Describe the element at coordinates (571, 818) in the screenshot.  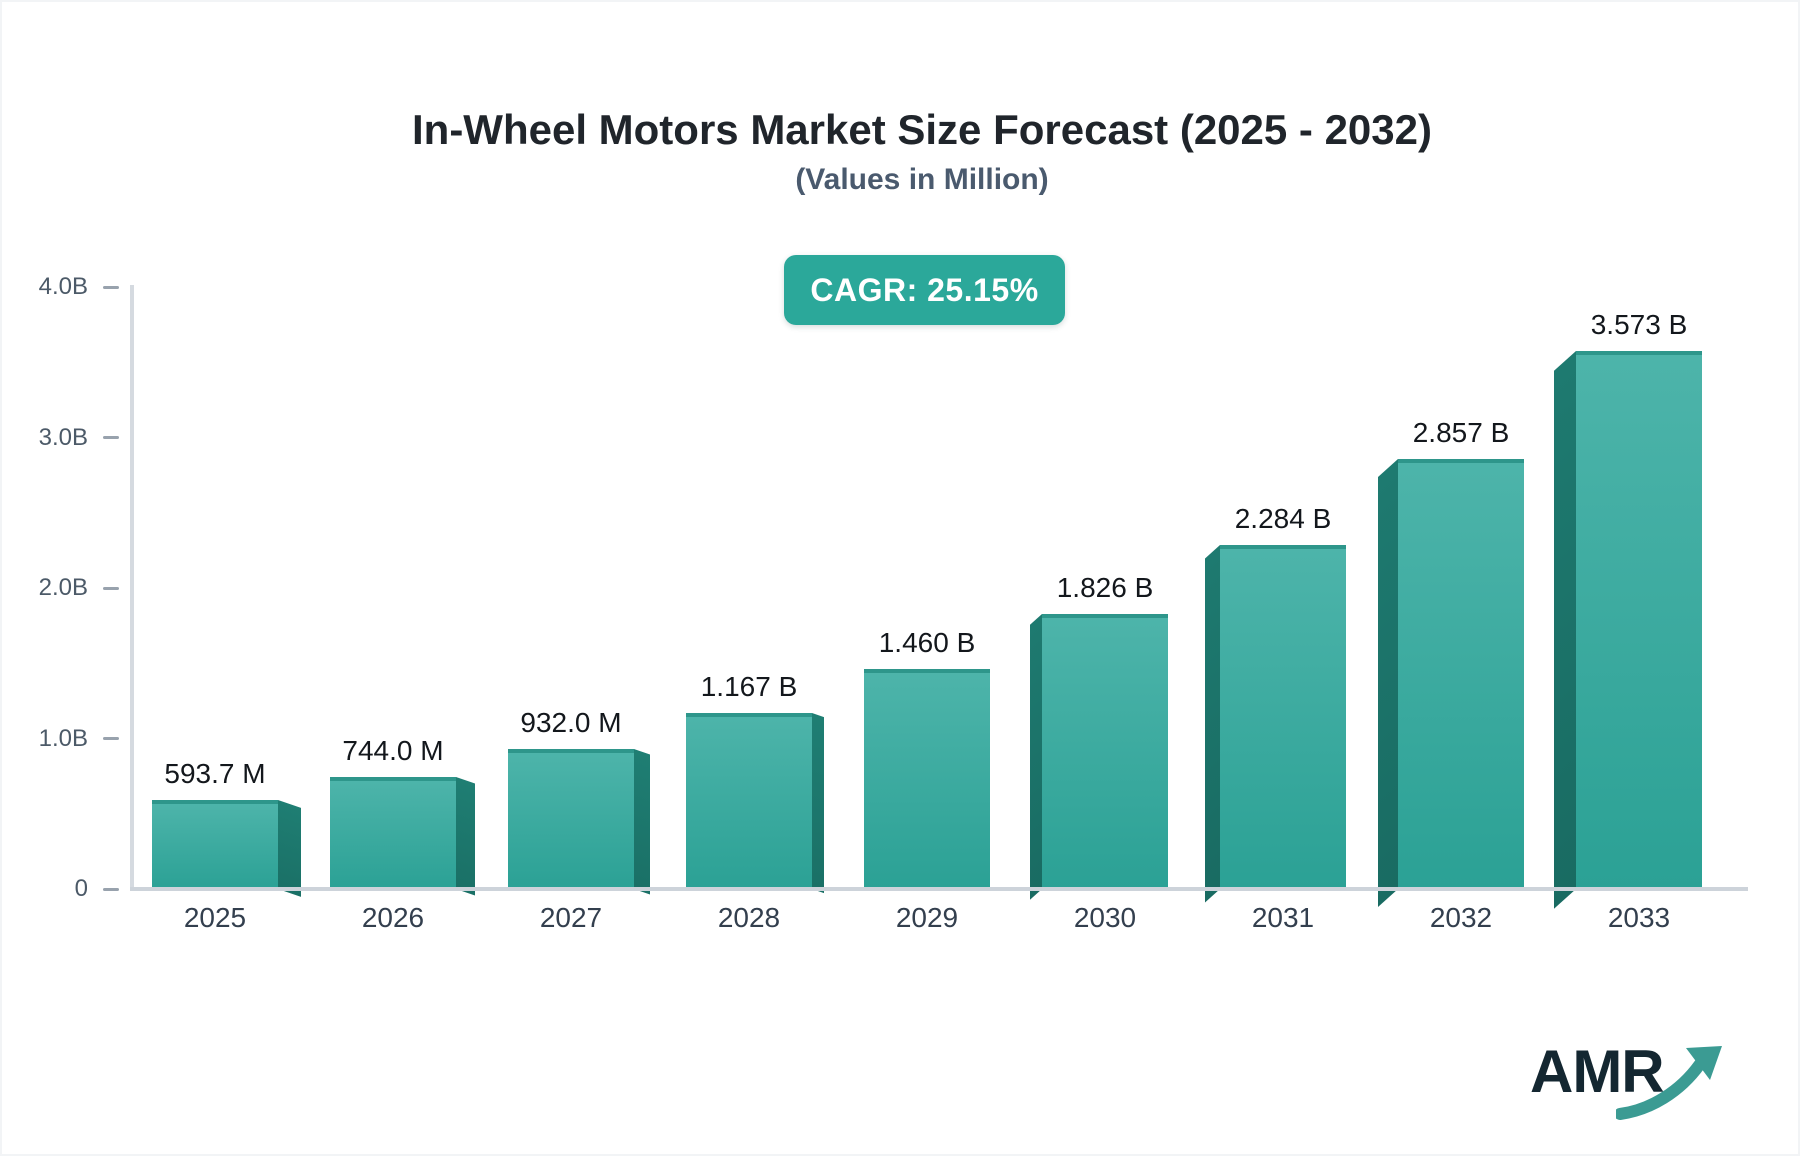
I see `bar-2027` at that location.